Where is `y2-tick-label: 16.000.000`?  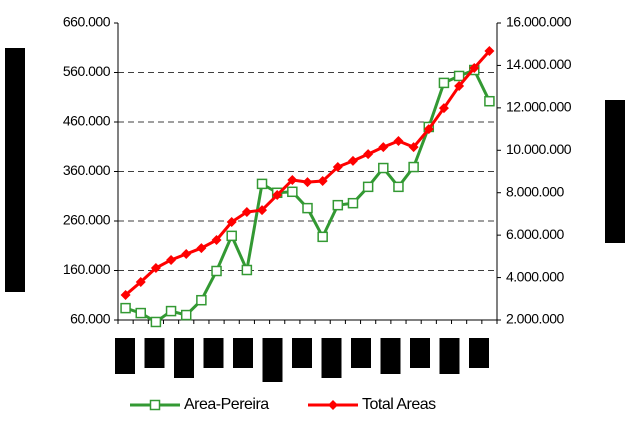
y2-tick-label: 16.000.000 is located at coordinates (539, 22).